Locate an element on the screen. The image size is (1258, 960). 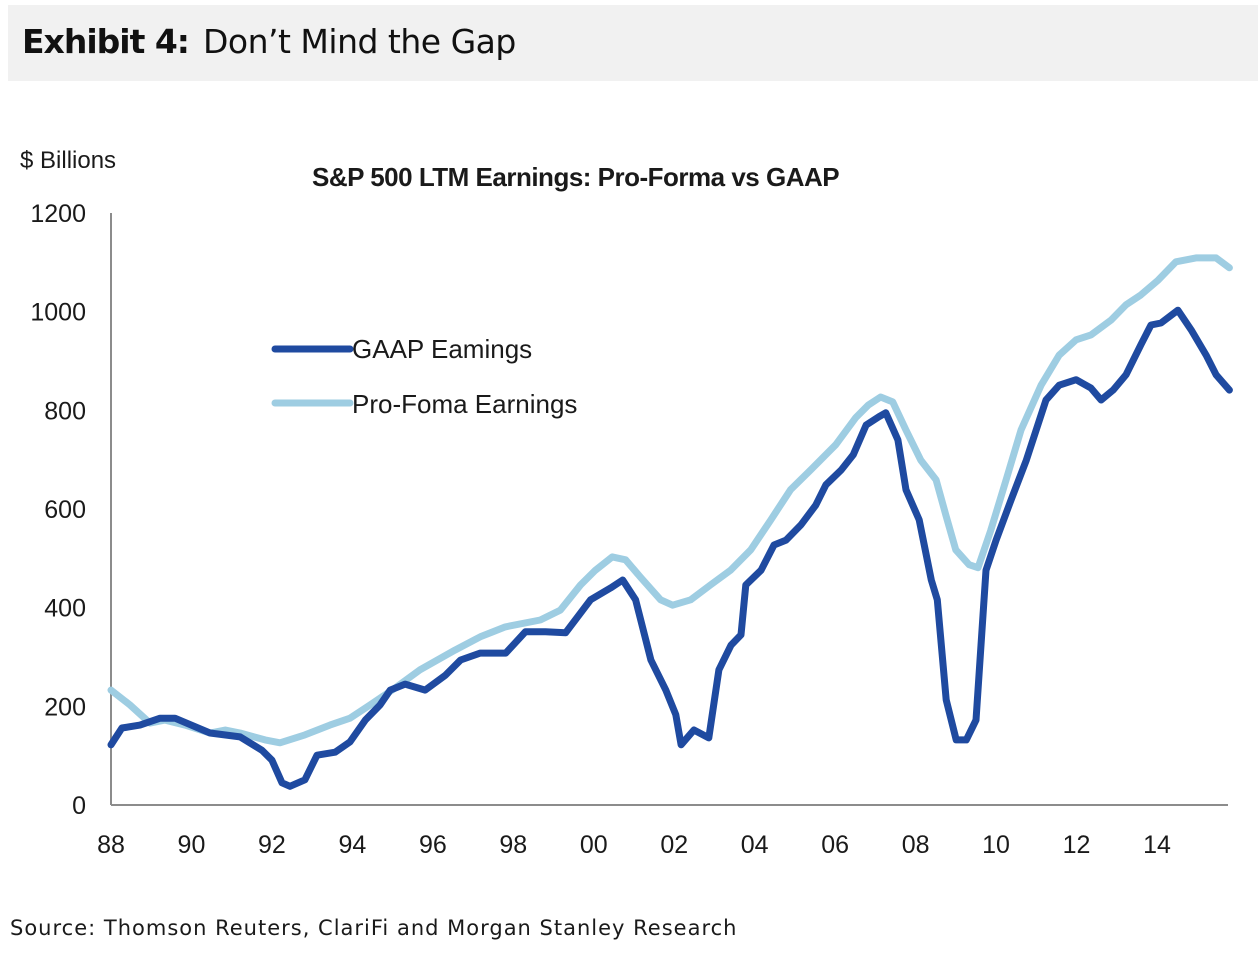
y-tick-label: 200 is located at coordinates (65, 707).